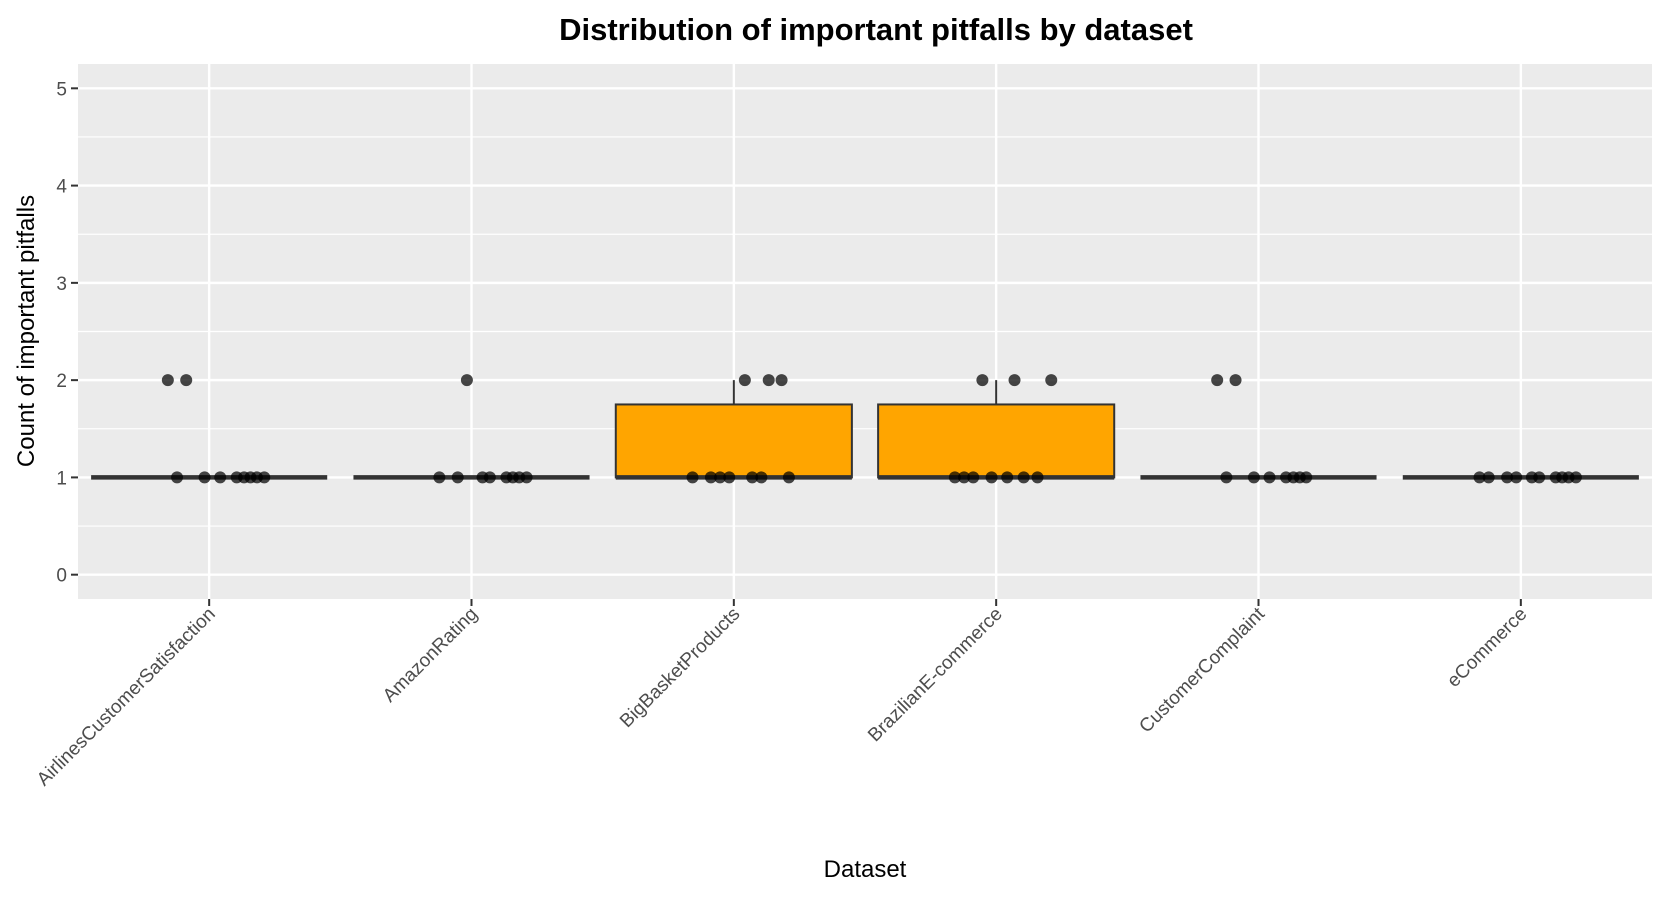 This screenshot has height=900, width=1660. What do you see at coordinates (61, 478) in the screenshot?
I see `y-tick-label: 1` at bounding box center [61, 478].